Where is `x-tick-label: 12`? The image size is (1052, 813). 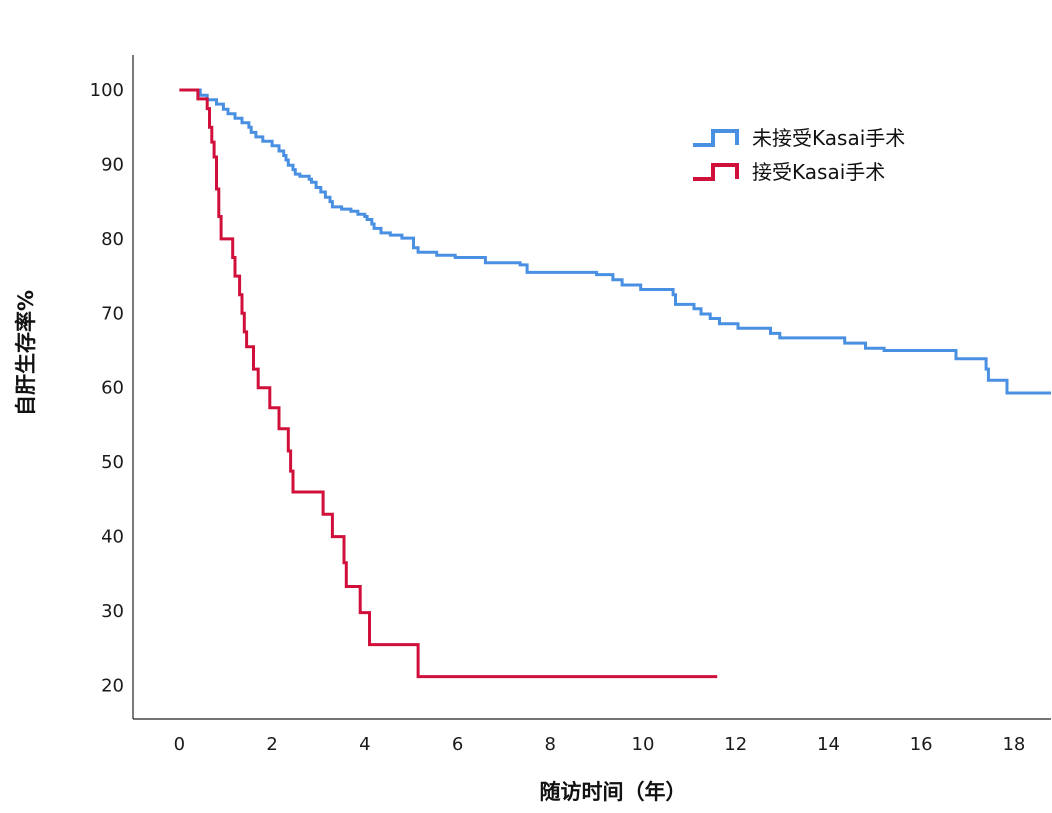 x-tick-label: 12 is located at coordinates (735, 744).